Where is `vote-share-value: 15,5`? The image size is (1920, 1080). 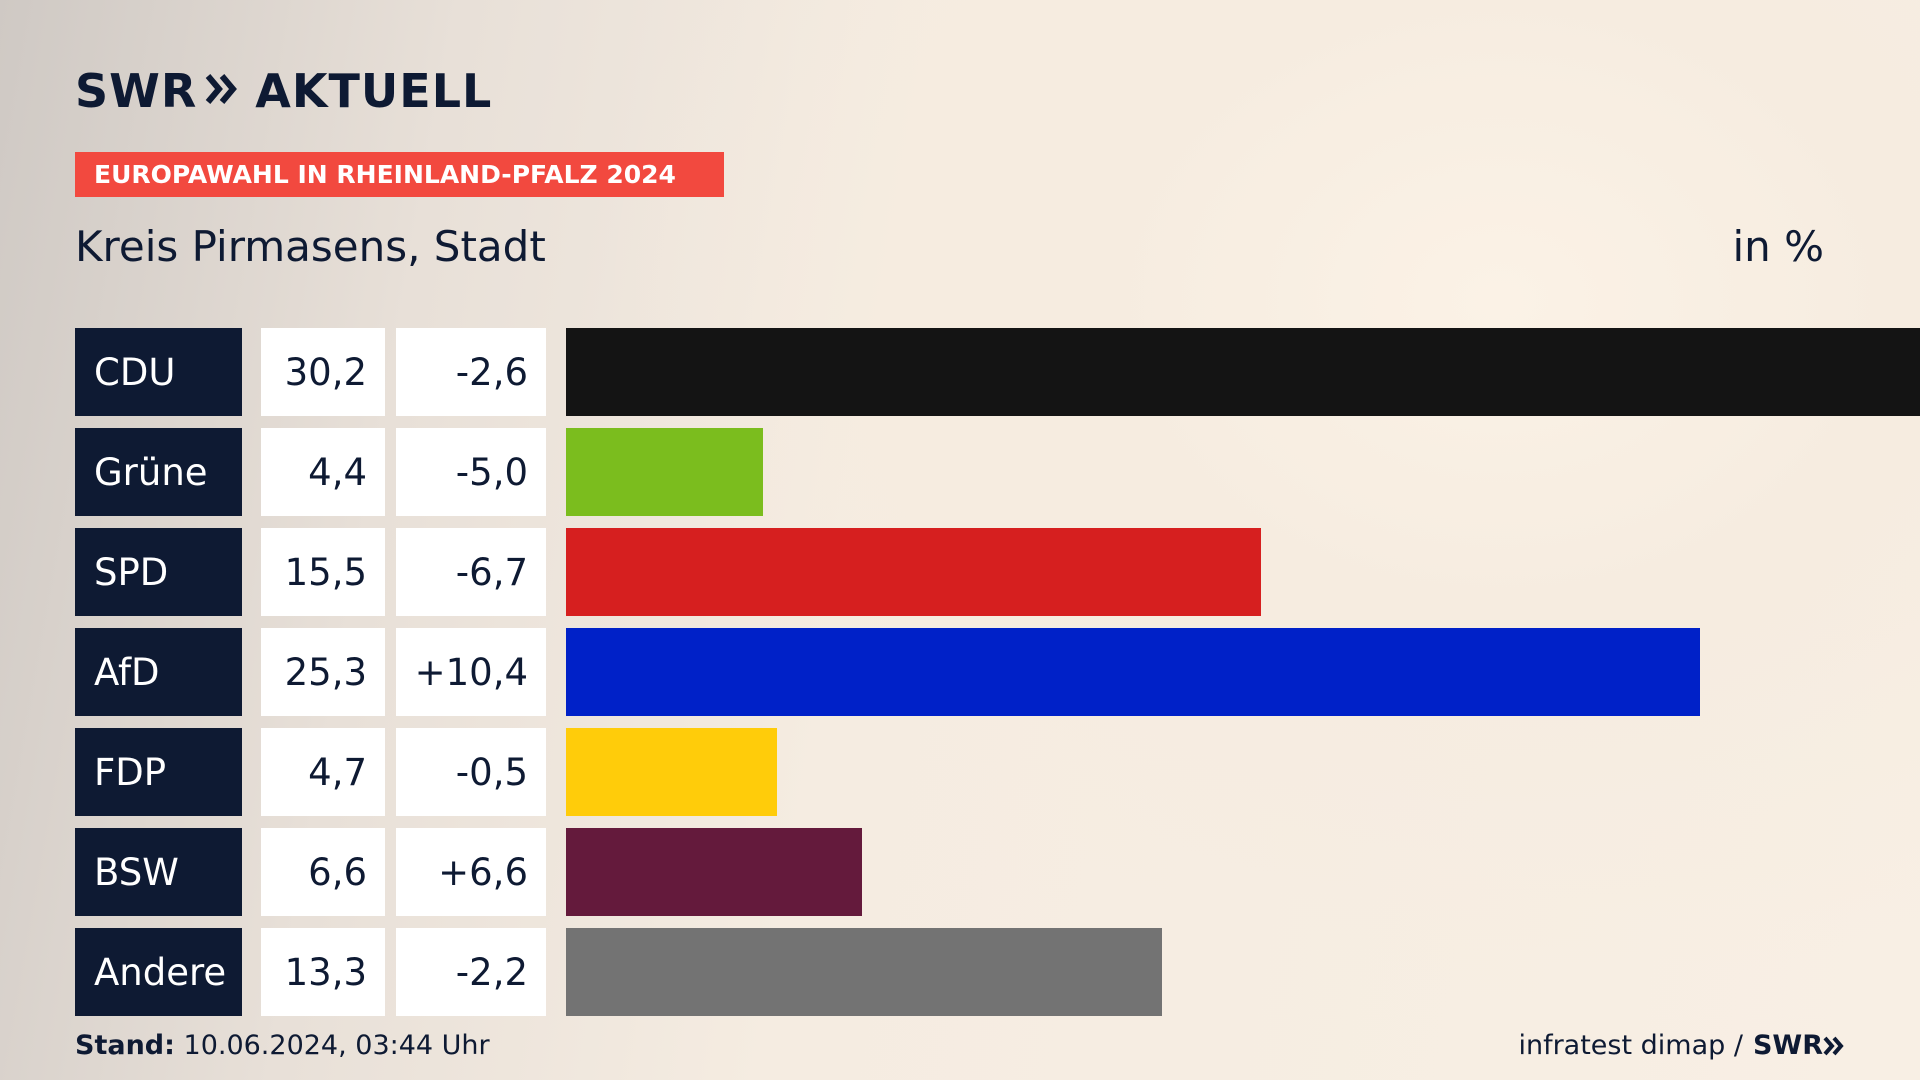
vote-share-value: 15,5 is located at coordinates (323, 572).